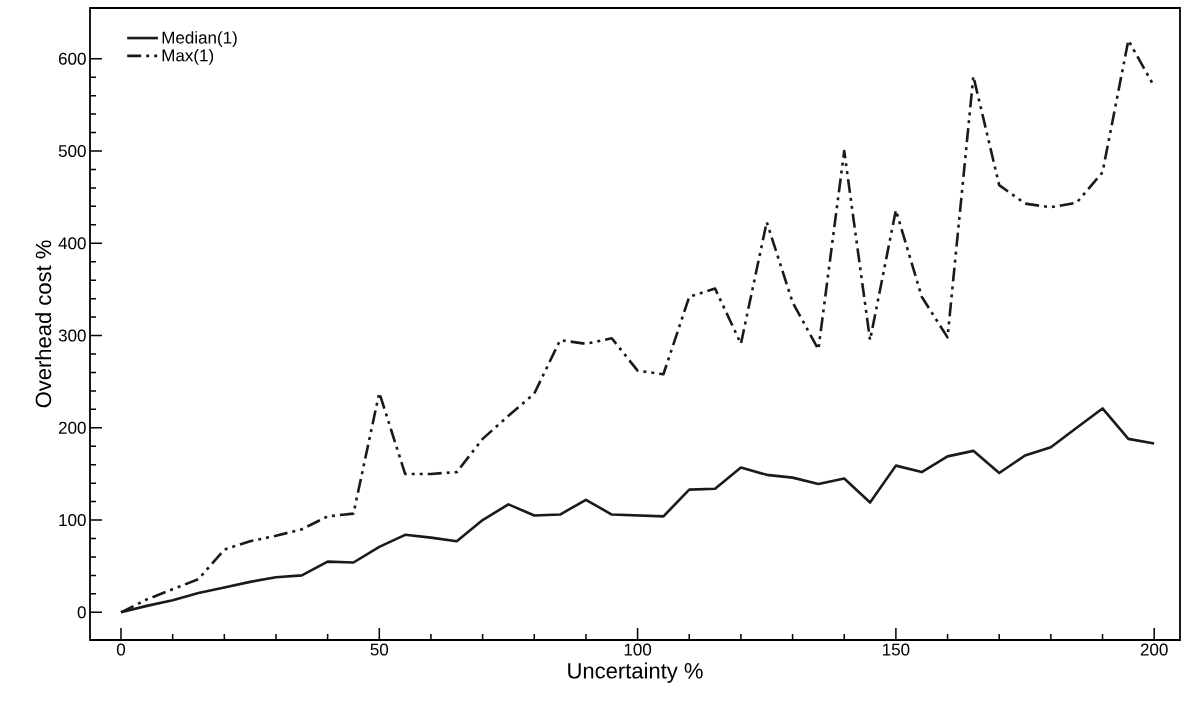 This screenshot has height=715, width=1185. Describe the element at coordinates (638, 649) in the screenshot. I see `x-tick-label: 100` at that location.